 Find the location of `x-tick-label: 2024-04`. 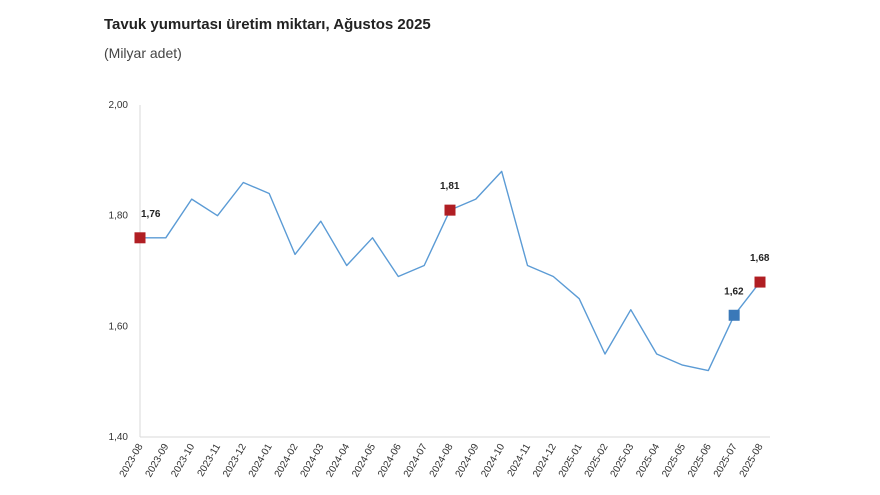

x-tick-label: 2024-04 is located at coordinates (338, 461).